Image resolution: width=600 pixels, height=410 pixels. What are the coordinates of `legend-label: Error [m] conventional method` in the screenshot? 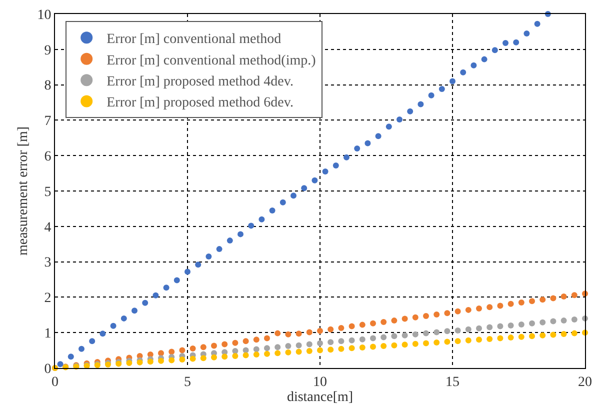 It's located at (194, 40).